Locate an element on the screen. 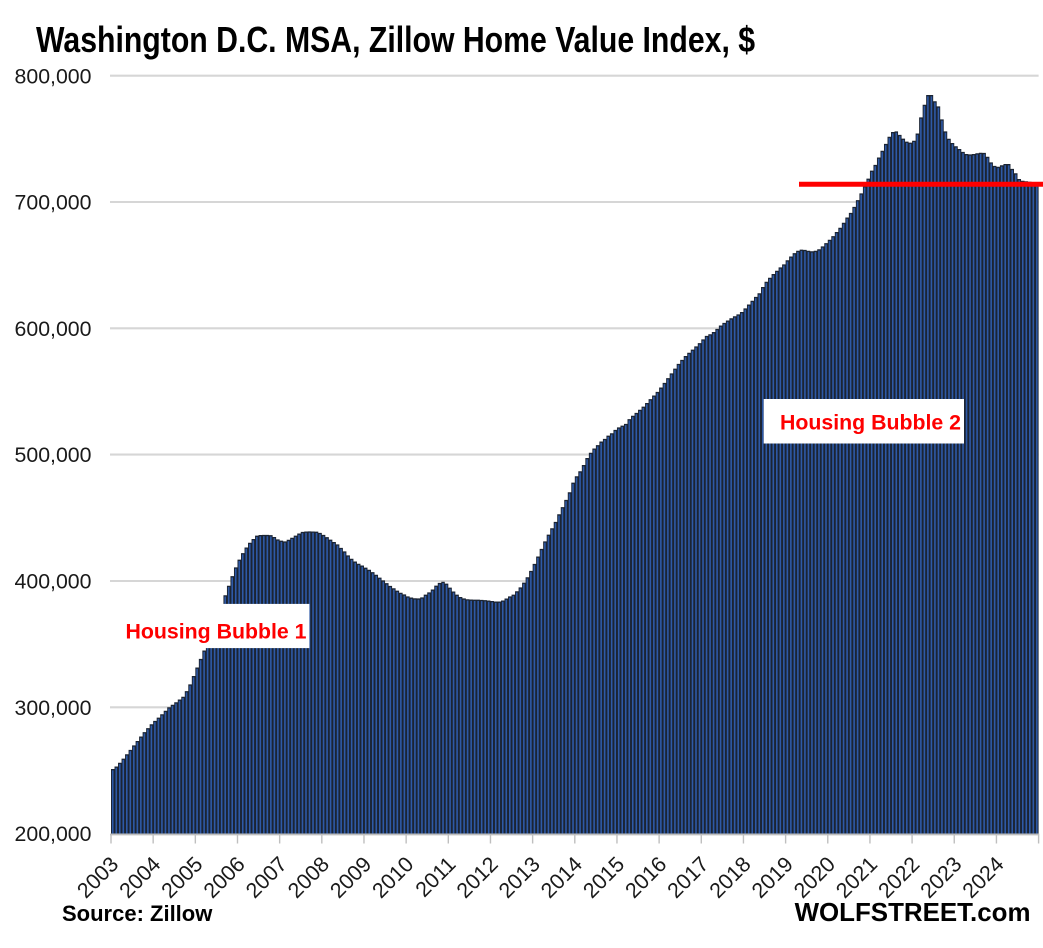  svg-text: 700,000 is located at coordinates (53, 203).